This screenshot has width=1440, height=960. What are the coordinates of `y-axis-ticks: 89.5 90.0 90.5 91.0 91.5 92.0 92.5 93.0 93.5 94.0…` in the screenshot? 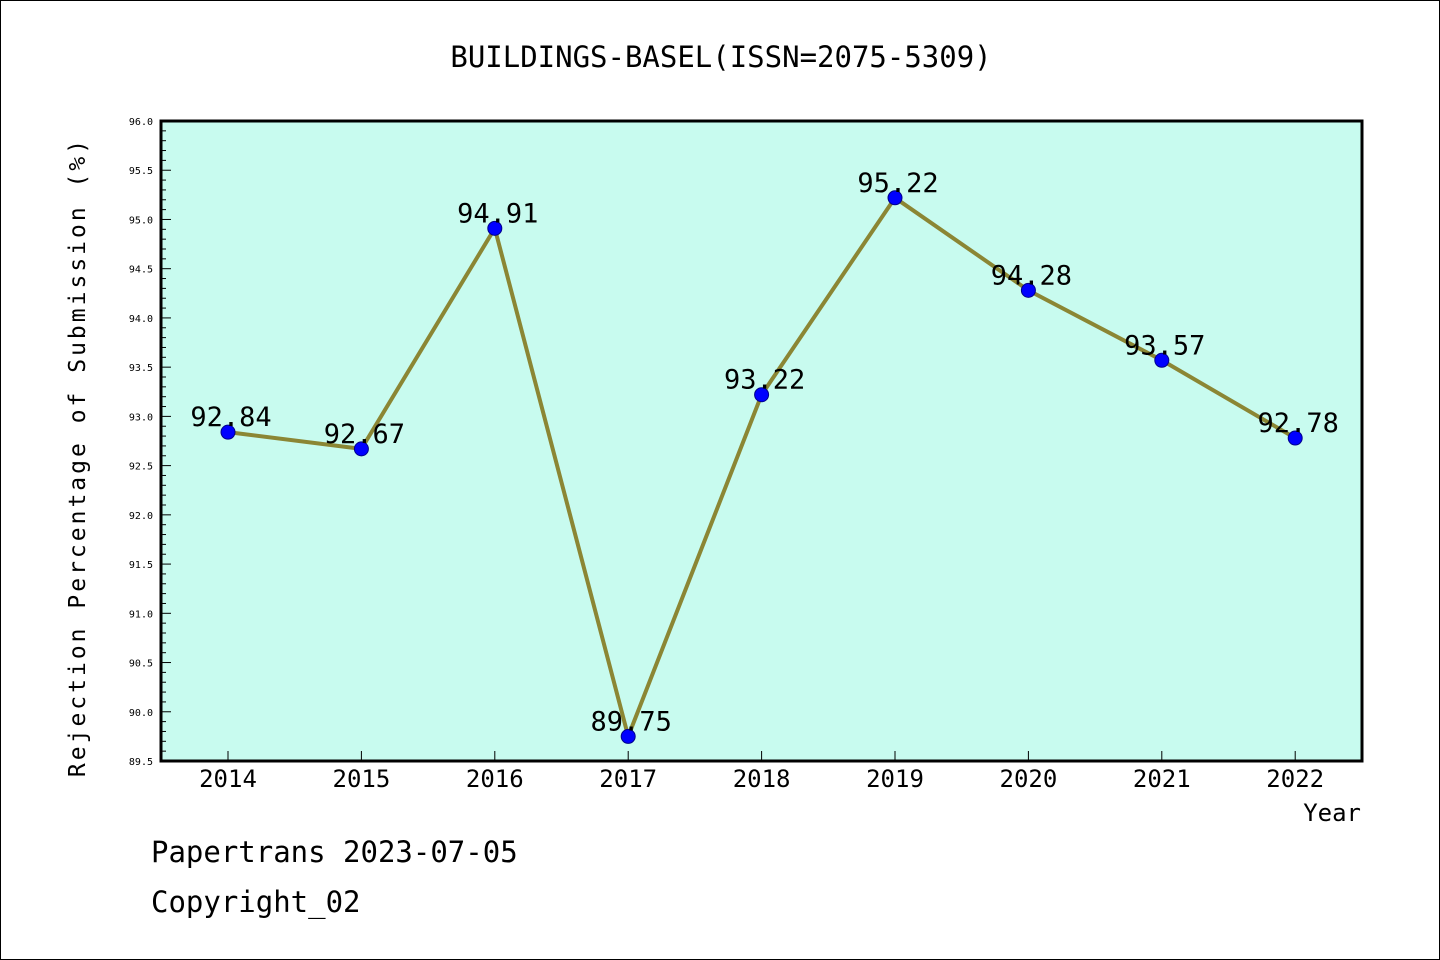 It's located at (150, 442).